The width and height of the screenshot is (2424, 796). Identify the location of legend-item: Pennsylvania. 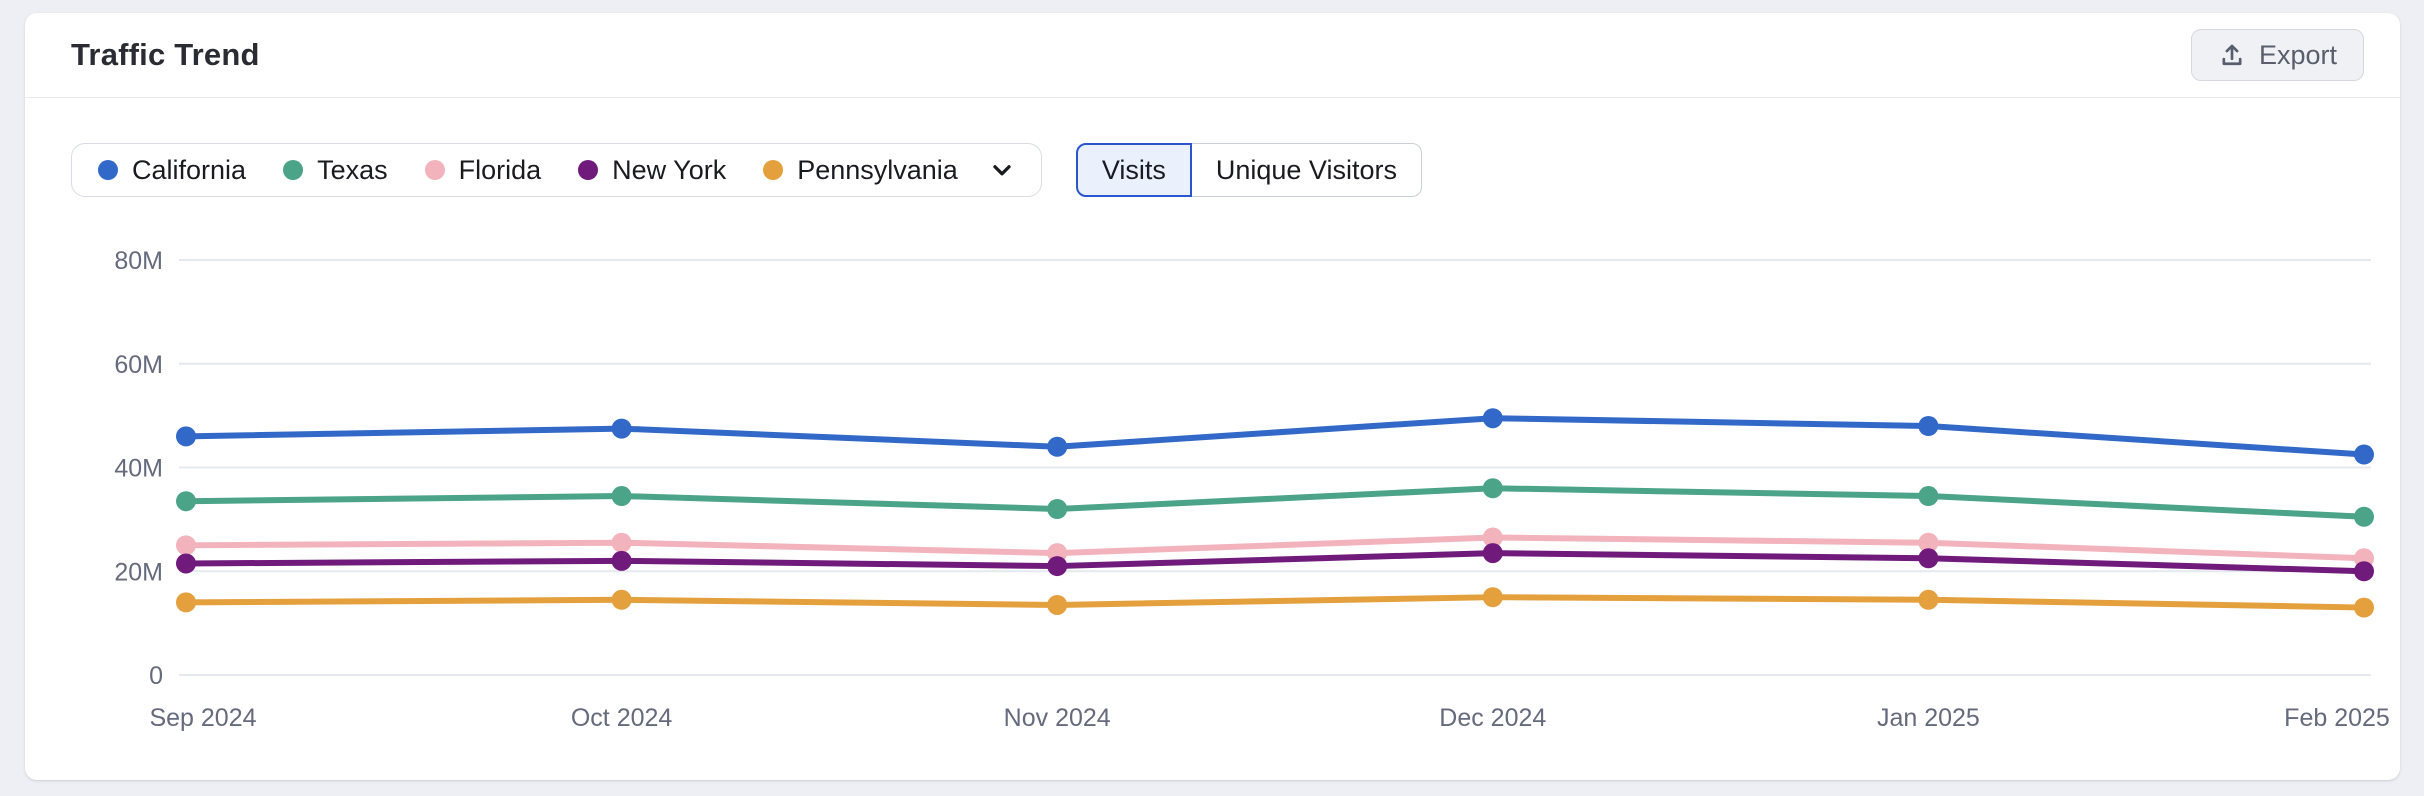
(860, 170).